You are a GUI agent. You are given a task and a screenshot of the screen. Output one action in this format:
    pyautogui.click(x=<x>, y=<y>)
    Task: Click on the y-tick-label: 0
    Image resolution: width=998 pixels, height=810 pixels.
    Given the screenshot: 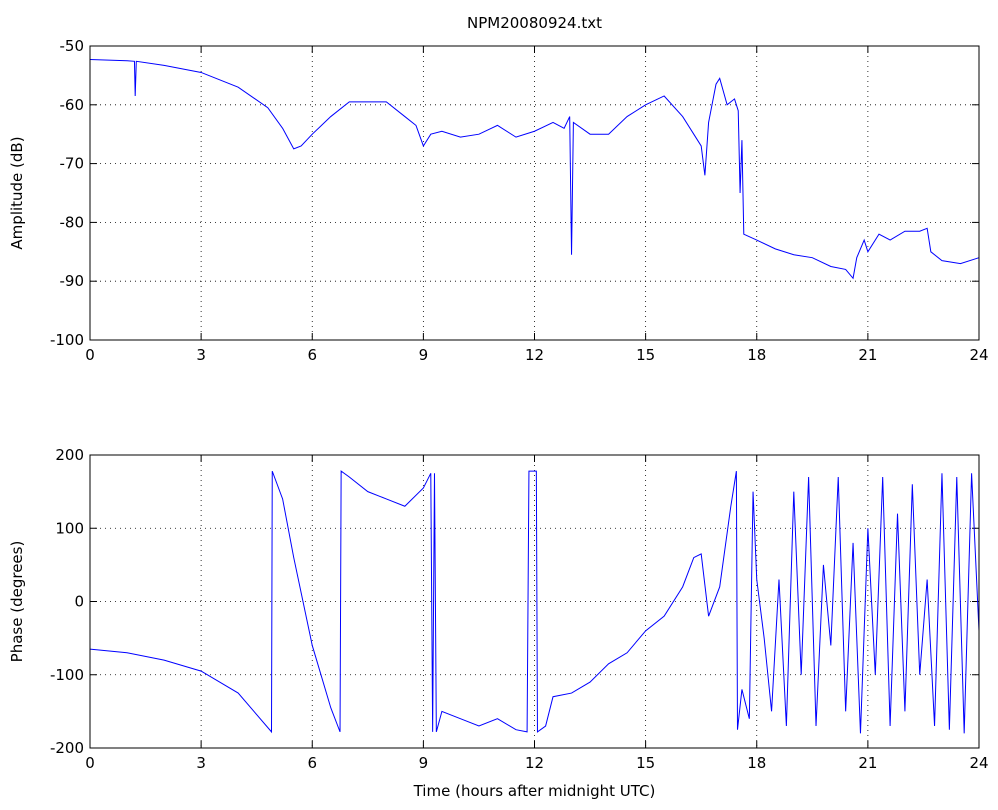 What is the action you would take?
    pyautogui.click(x=79, y=602)
    